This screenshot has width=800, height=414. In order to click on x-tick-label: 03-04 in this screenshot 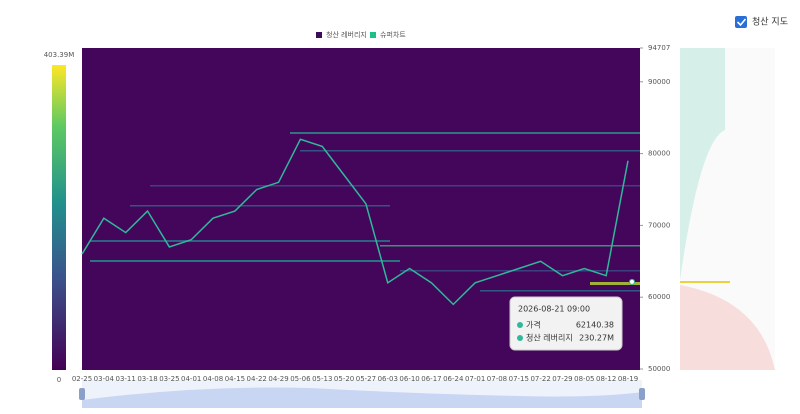, I will do `click(104, 379)`.